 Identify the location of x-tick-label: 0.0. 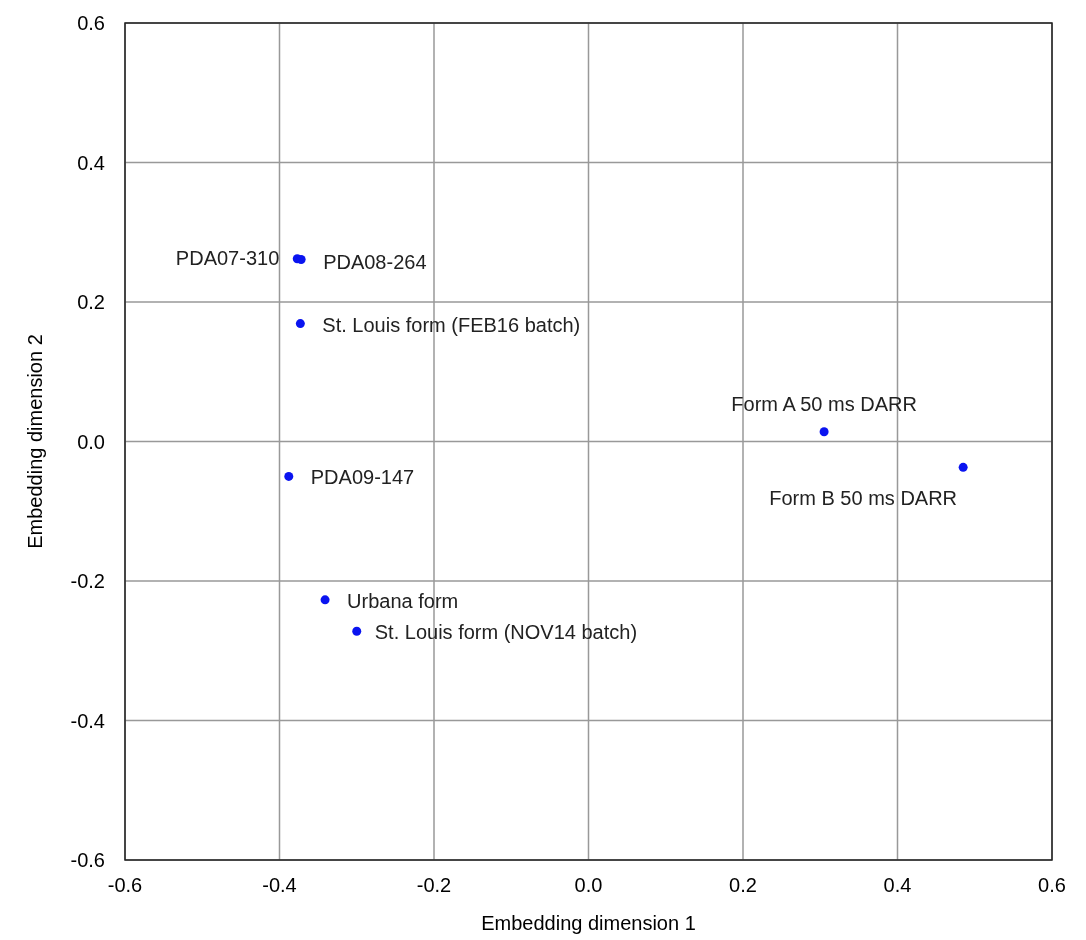
(588, 885).